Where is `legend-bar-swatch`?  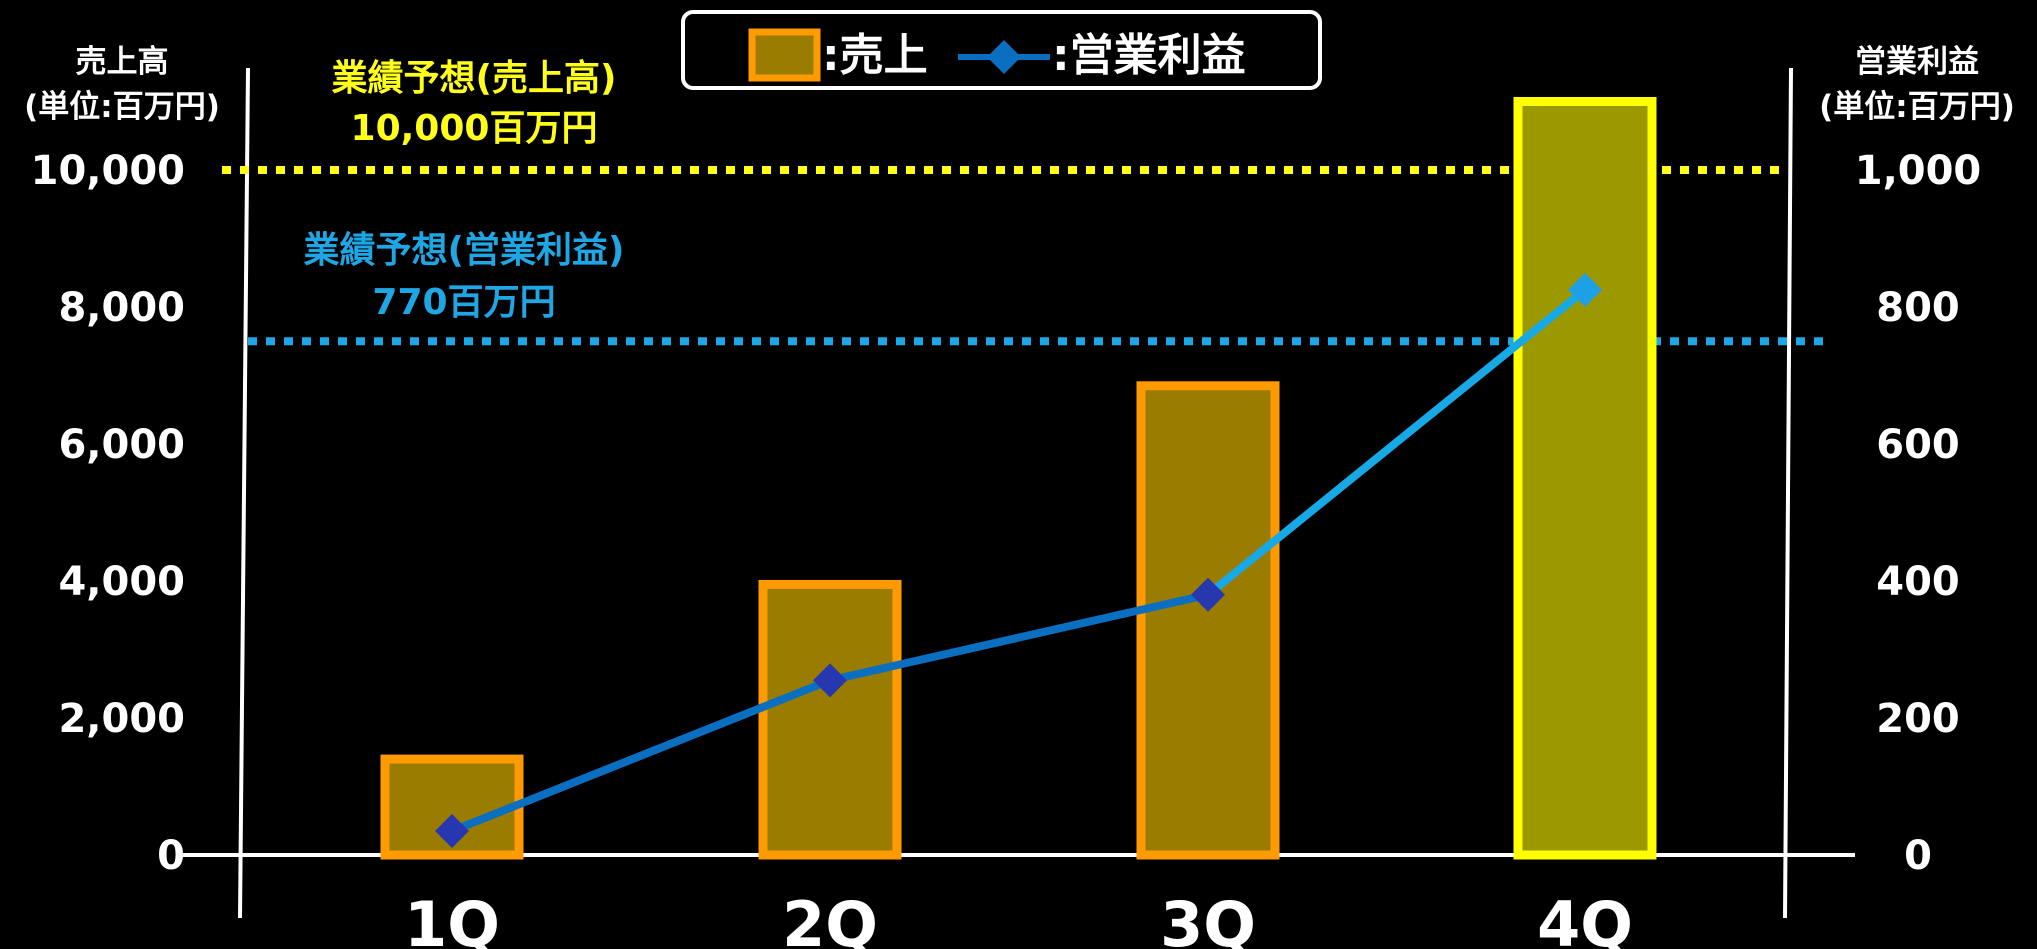 legend-bar-swatch is located at coordinates (784, 55).